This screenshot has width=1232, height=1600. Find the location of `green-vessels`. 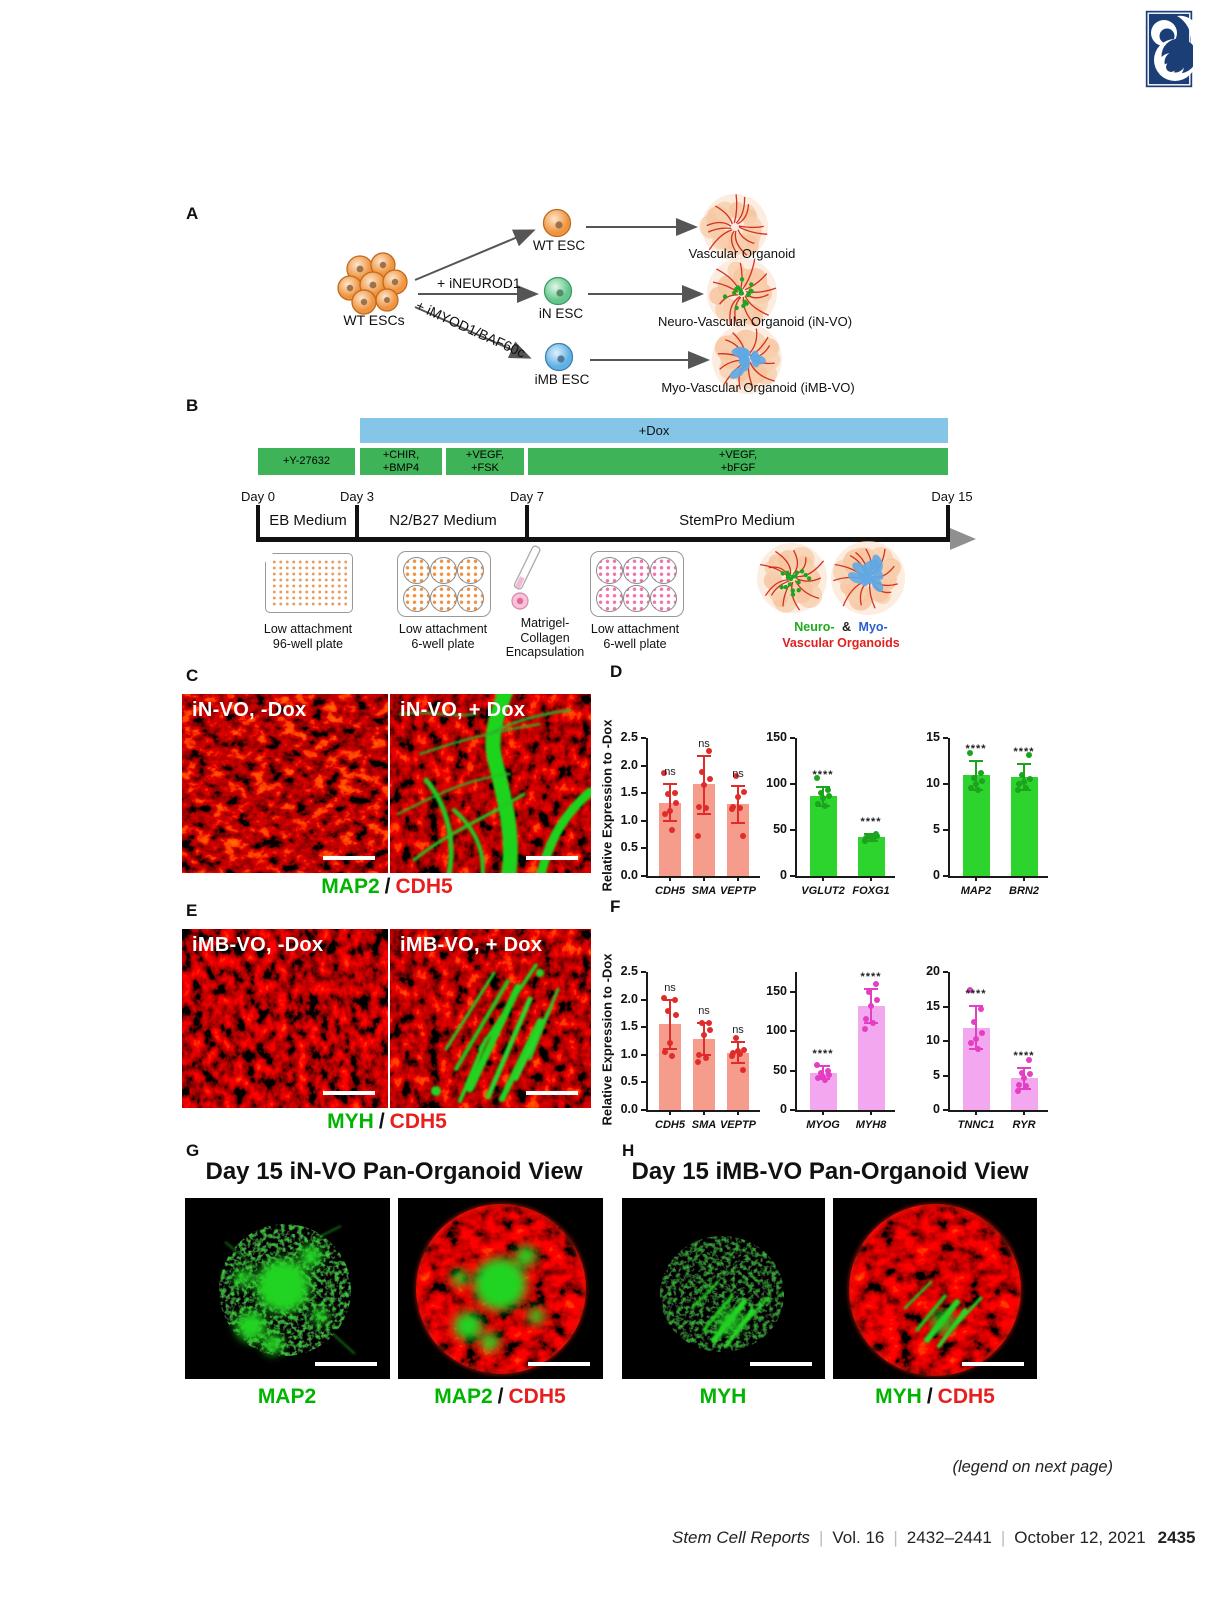

green-vessels is located at coordinates (494, 783).